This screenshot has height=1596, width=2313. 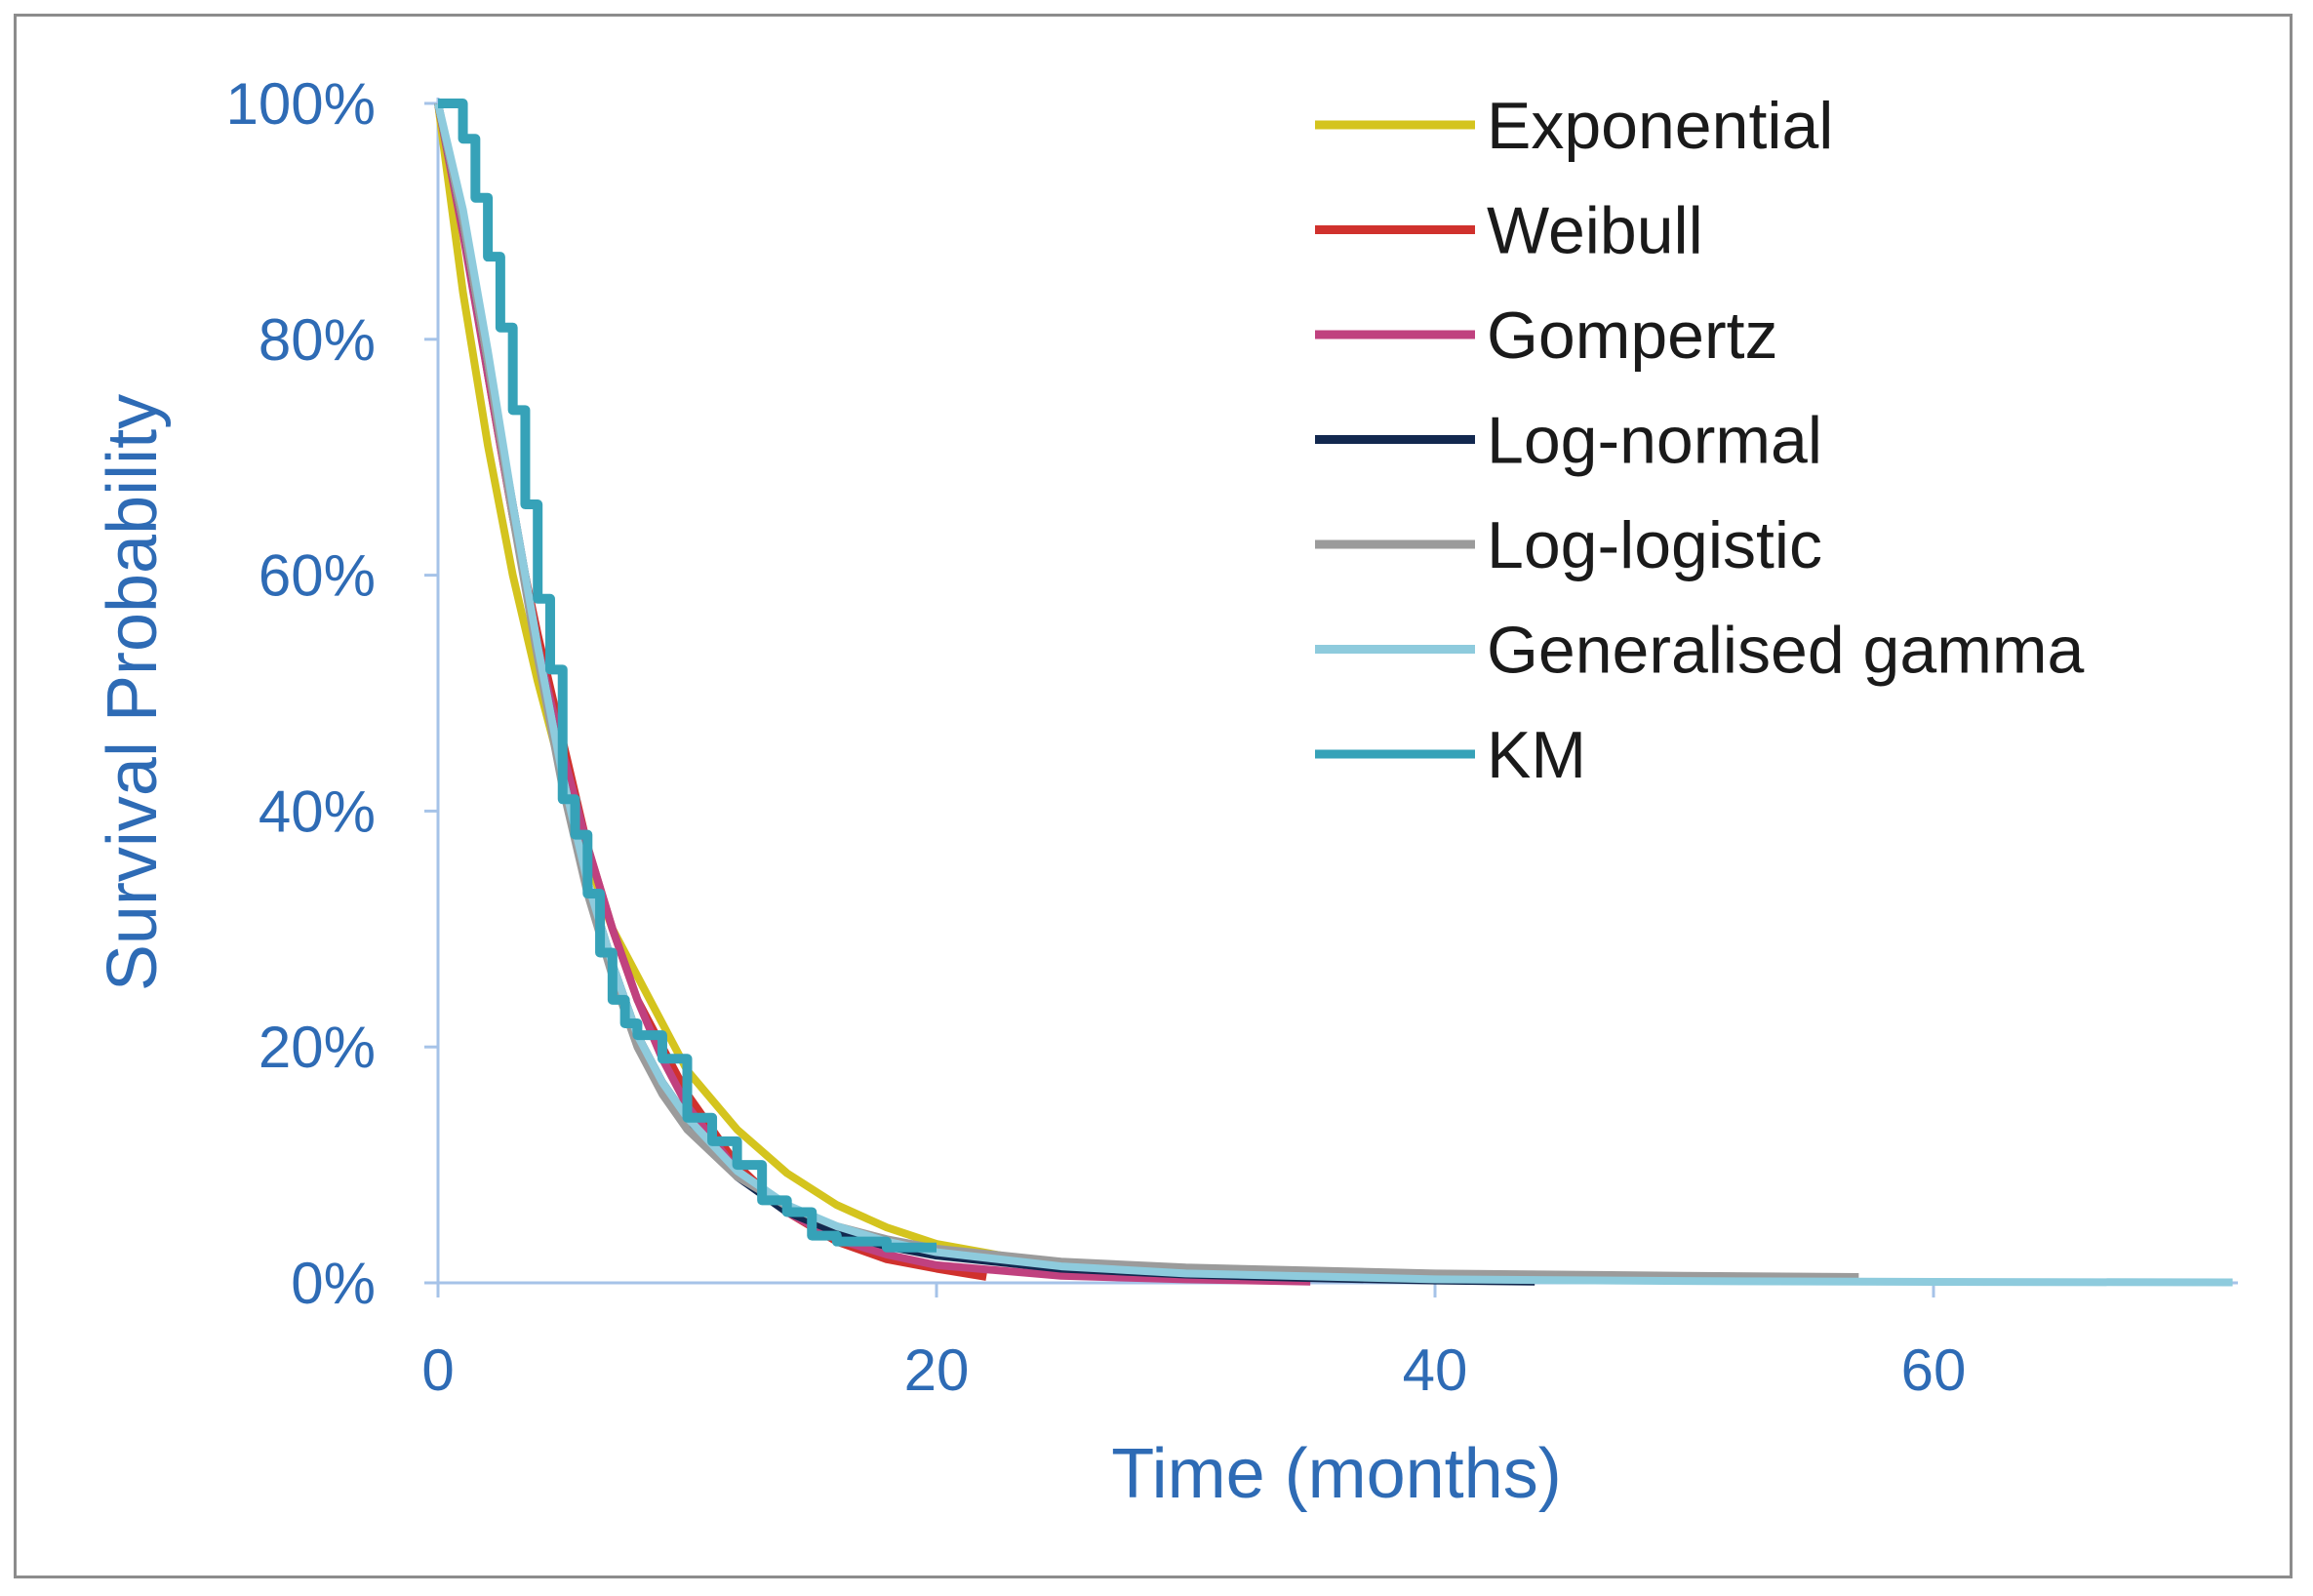 I want to click on legend-label: Exponential, so click(x=1660, y=126).